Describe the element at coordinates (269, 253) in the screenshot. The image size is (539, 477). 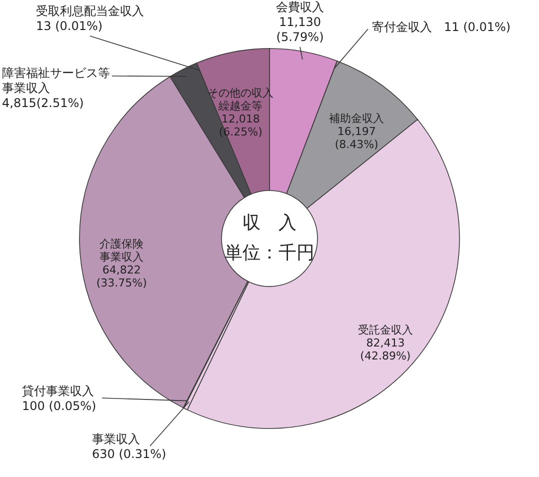
I see `text: 単位：千円` at that location.